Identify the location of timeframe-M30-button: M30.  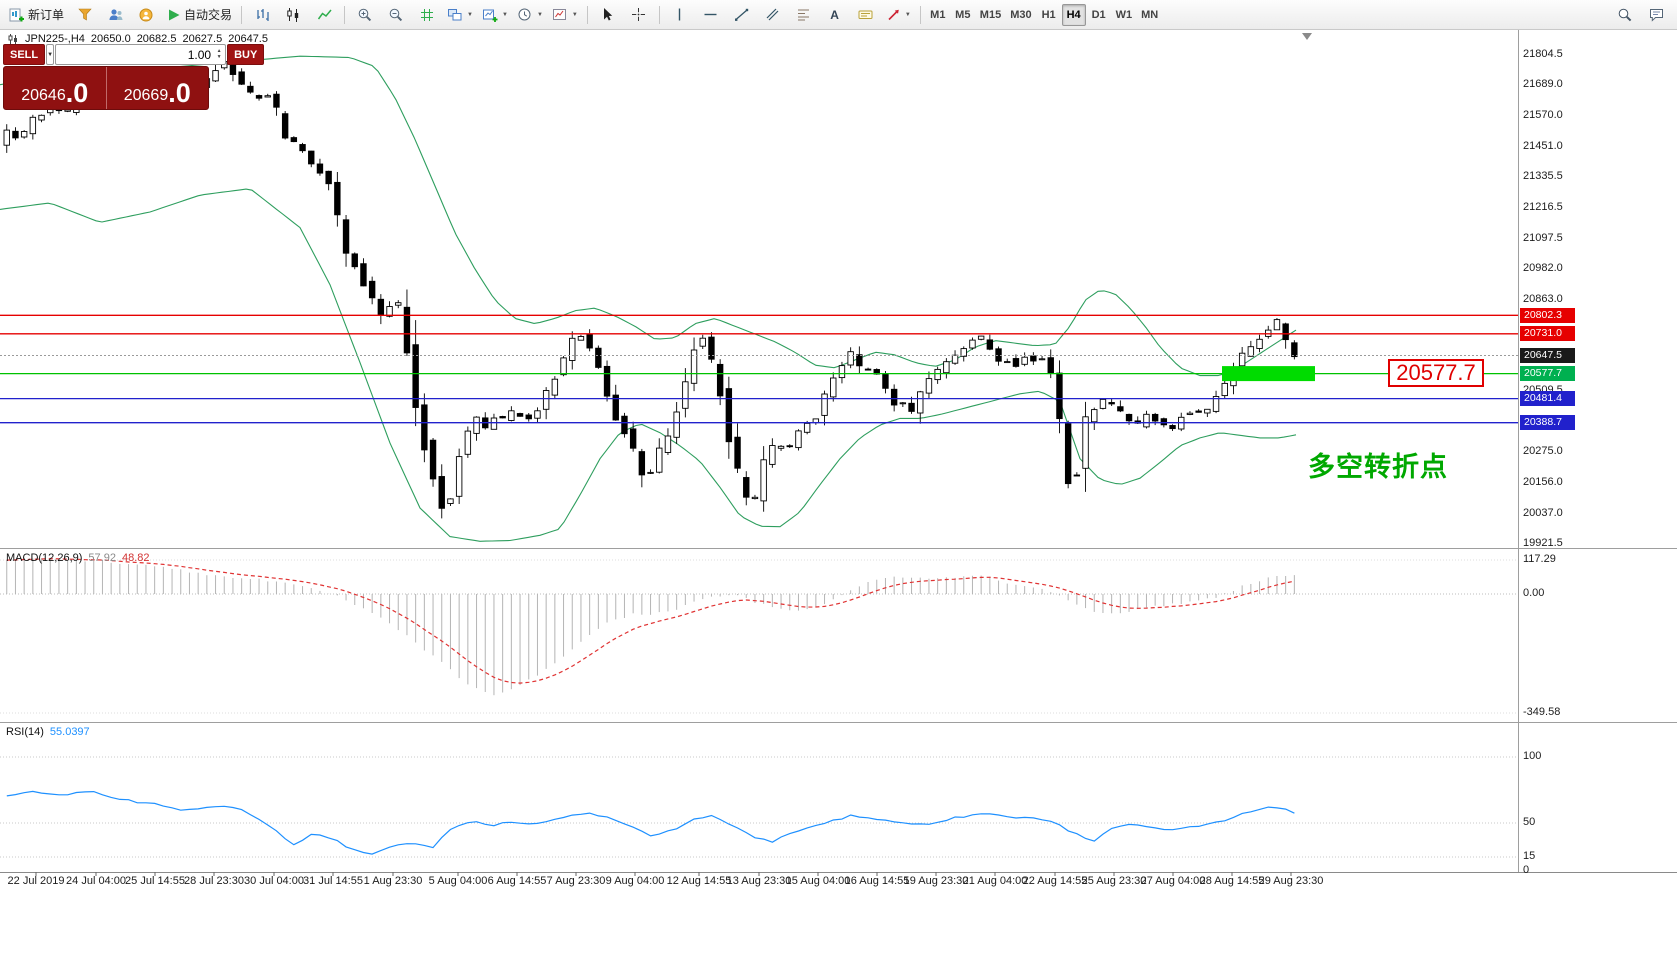
(1021, 14).